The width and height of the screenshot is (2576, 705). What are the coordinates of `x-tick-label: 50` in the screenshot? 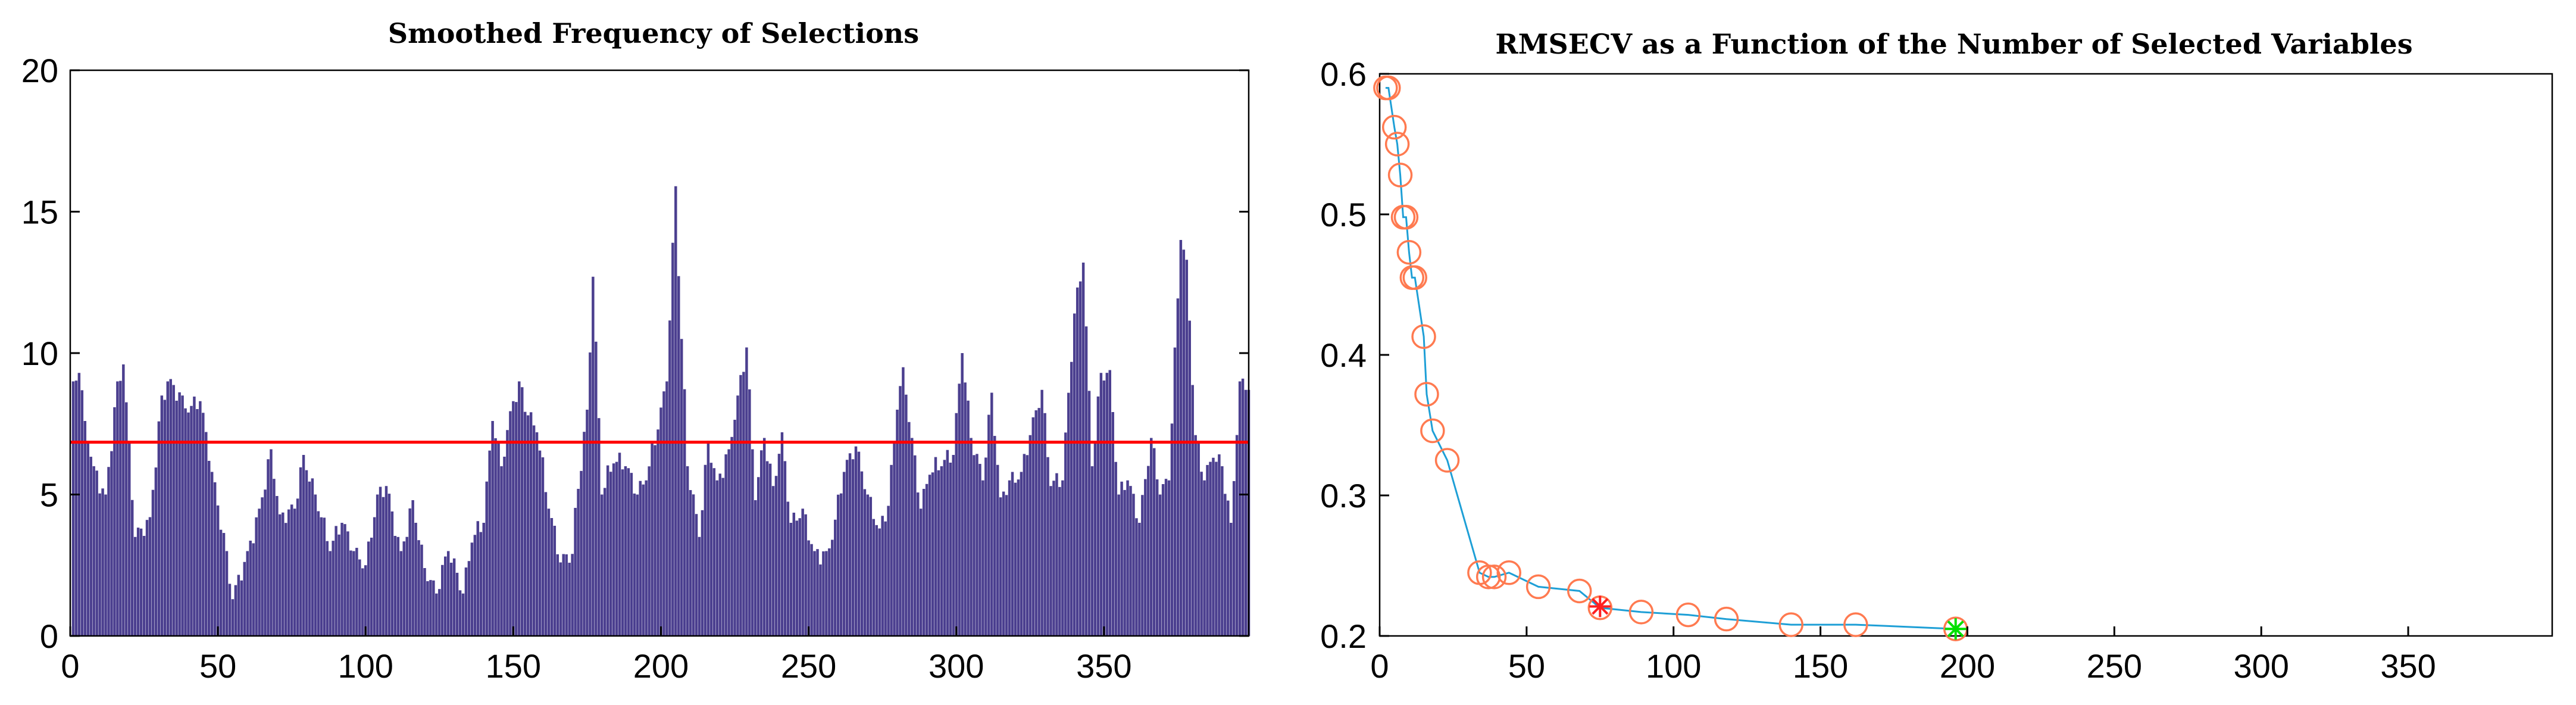 It's located at (1526, 666).